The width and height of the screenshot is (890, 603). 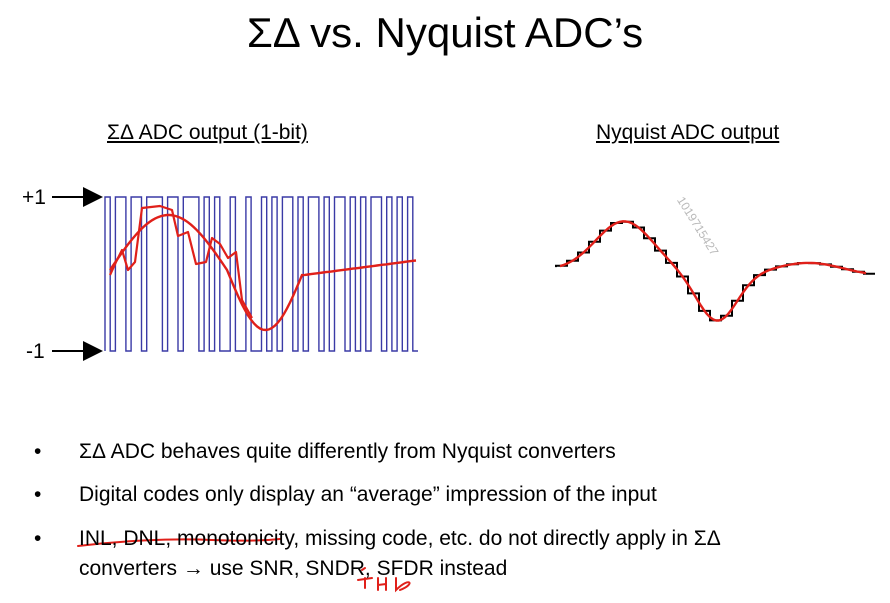 What do you see at coordinates (688, 132) in the screenshot?
I see `nyquist-panel-title: Nyquist ADC output` at bounding box center [688, 132].